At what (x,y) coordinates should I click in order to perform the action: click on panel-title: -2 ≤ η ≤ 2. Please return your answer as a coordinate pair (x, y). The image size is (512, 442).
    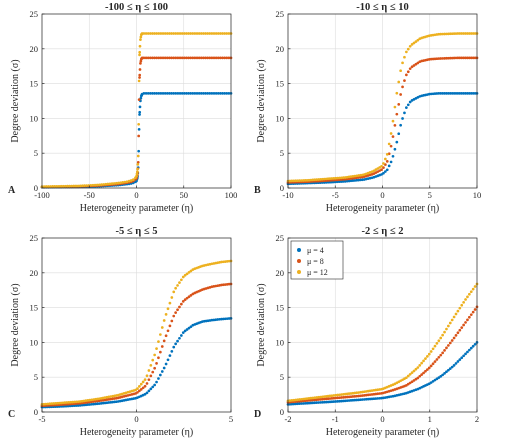
    Looking at the image, I should click on (383, 231).